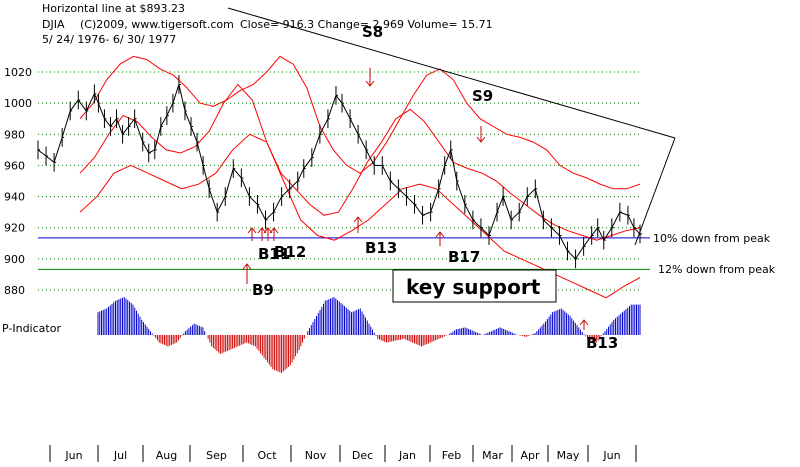  I want to click on month-label: Oct, so click(267, 455).